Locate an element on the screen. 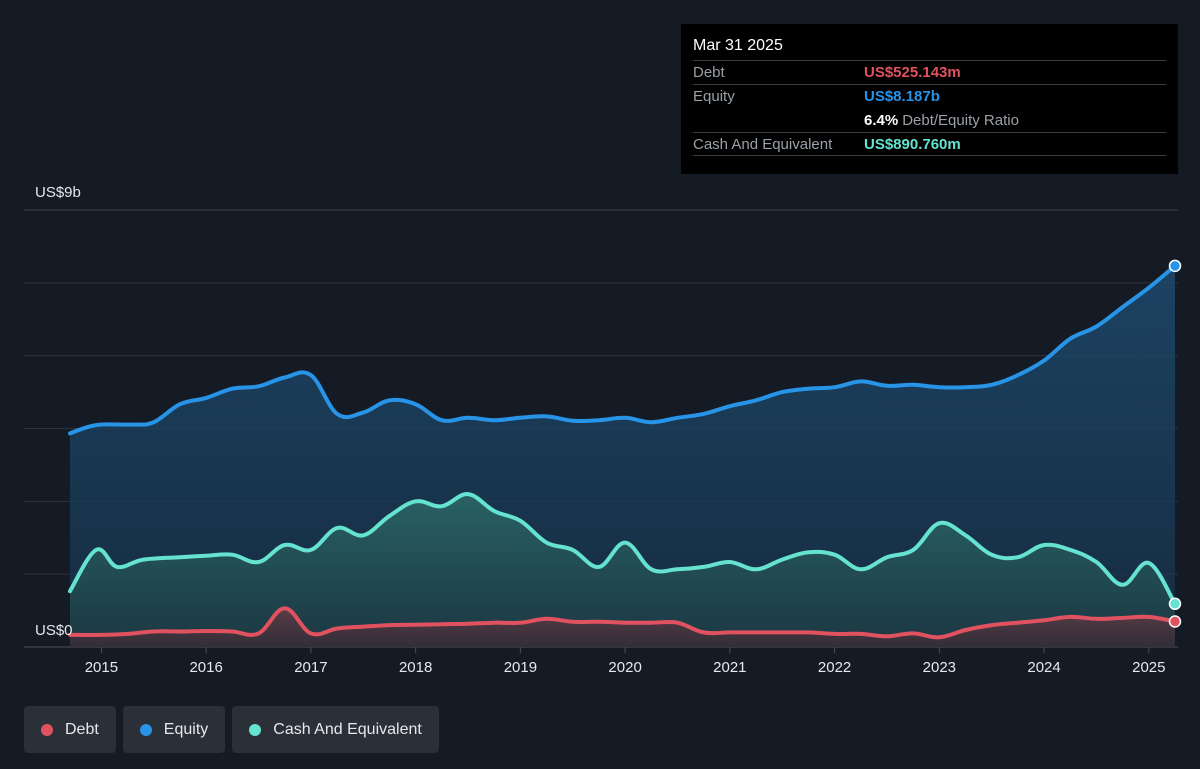 The height and width of the screenshot is (769, 1200). legend-equity-label: Equity is located at coordinates (186, 729).